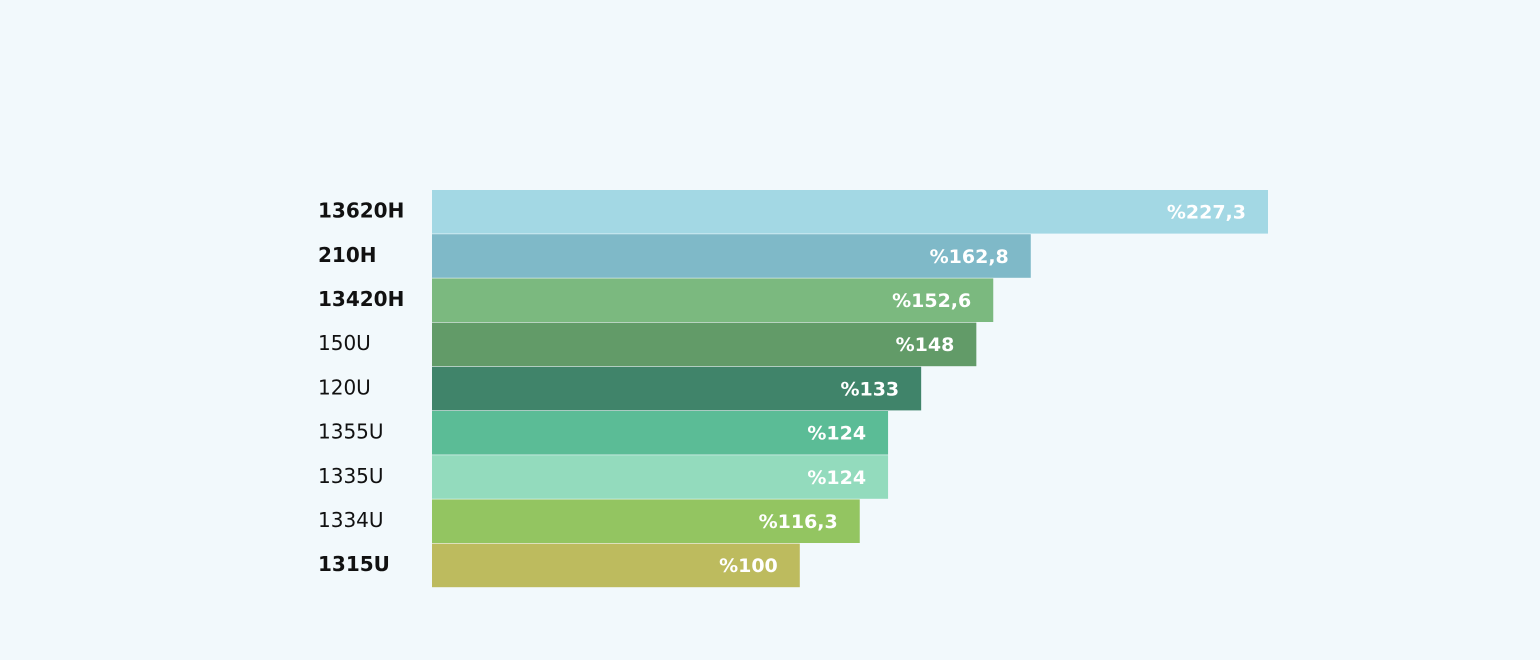 Image resolution: width=1540 pixels, height=660 pixels. Describe the element at coordinates (351, 476) in the screenshot. I see `category-label: 1335U` at that location.